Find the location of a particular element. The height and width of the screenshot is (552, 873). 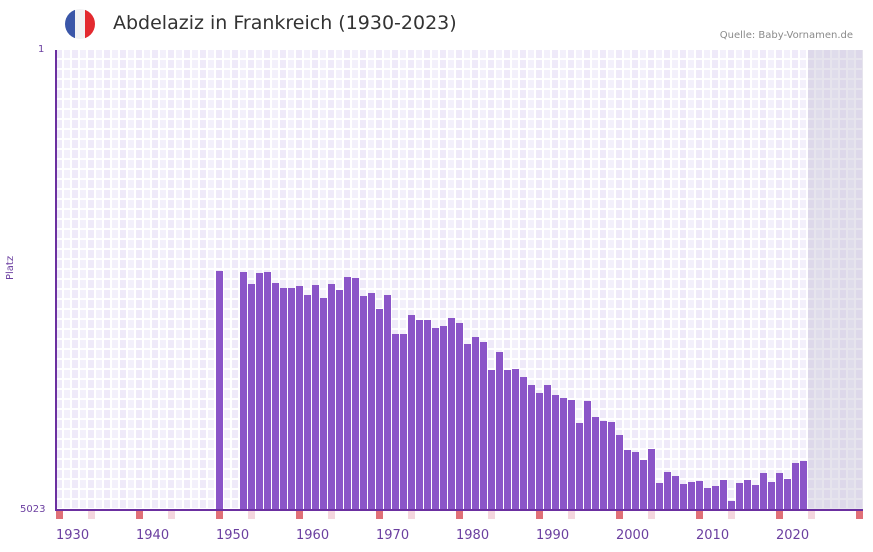

bar-1993 is located at coordinates (563, 453).